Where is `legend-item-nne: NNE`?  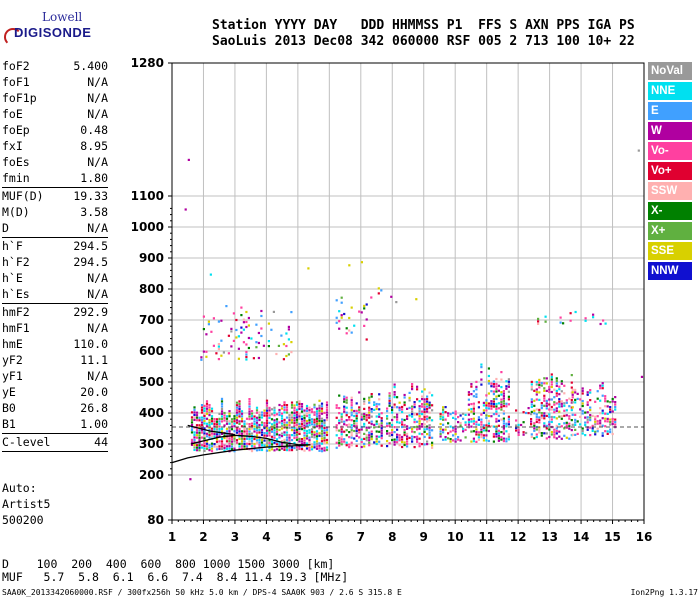 legend-item-nne: NNE is located at coordinates (670, 91).